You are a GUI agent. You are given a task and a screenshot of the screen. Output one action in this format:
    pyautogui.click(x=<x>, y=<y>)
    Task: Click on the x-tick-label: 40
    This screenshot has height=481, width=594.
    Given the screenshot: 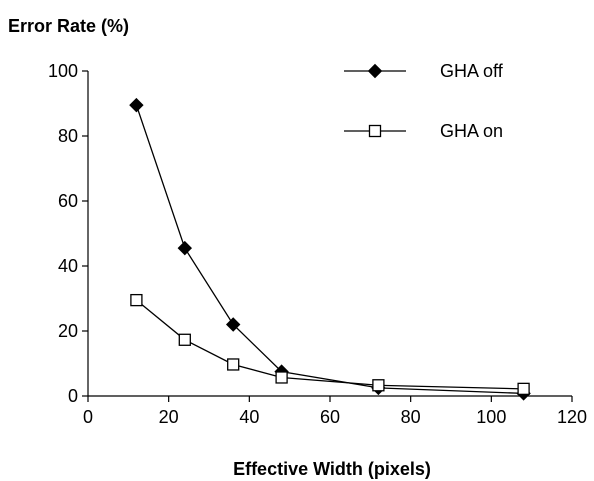 What is the action you would take?
    pyautogui.click(x=249, y=417)
    